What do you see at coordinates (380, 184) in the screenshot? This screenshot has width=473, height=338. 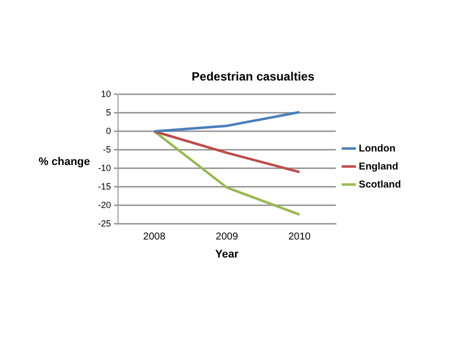 I see `legend-label: Scotland` at bounding box center [380, 184].